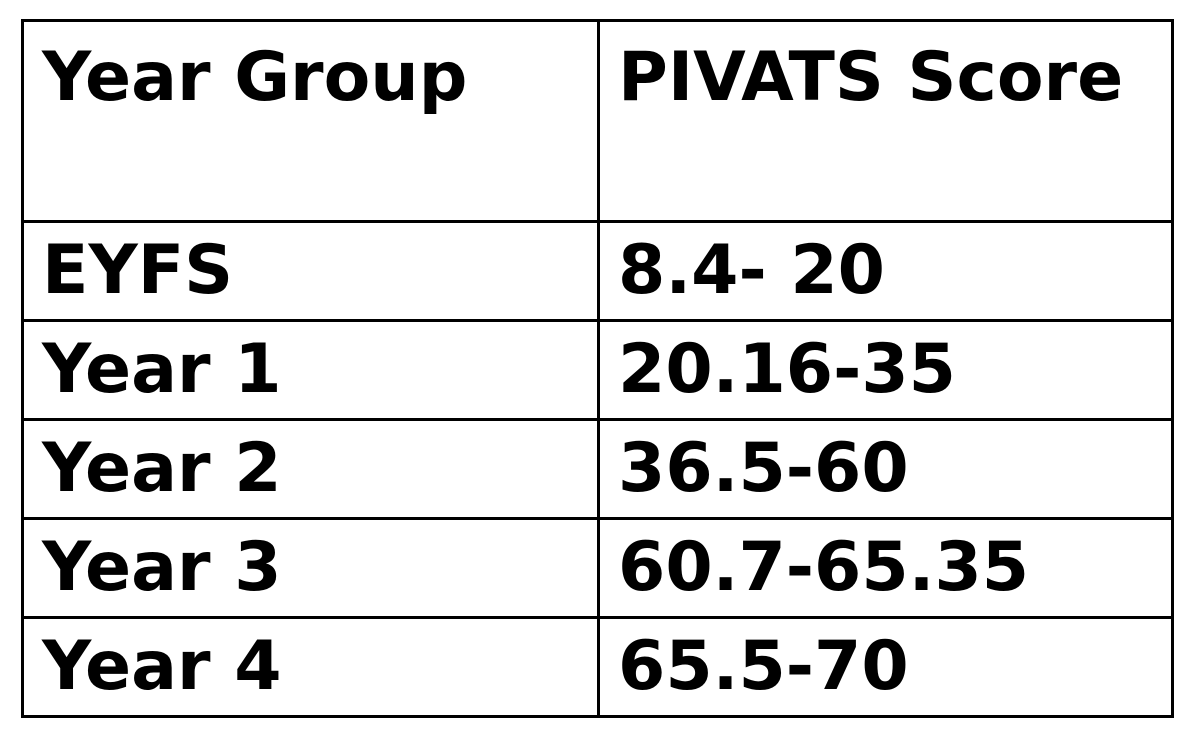 This screenshot has width=1204, height=749. I want to click on table-row: Year 3 60.7-65.35, so click(597, 568).